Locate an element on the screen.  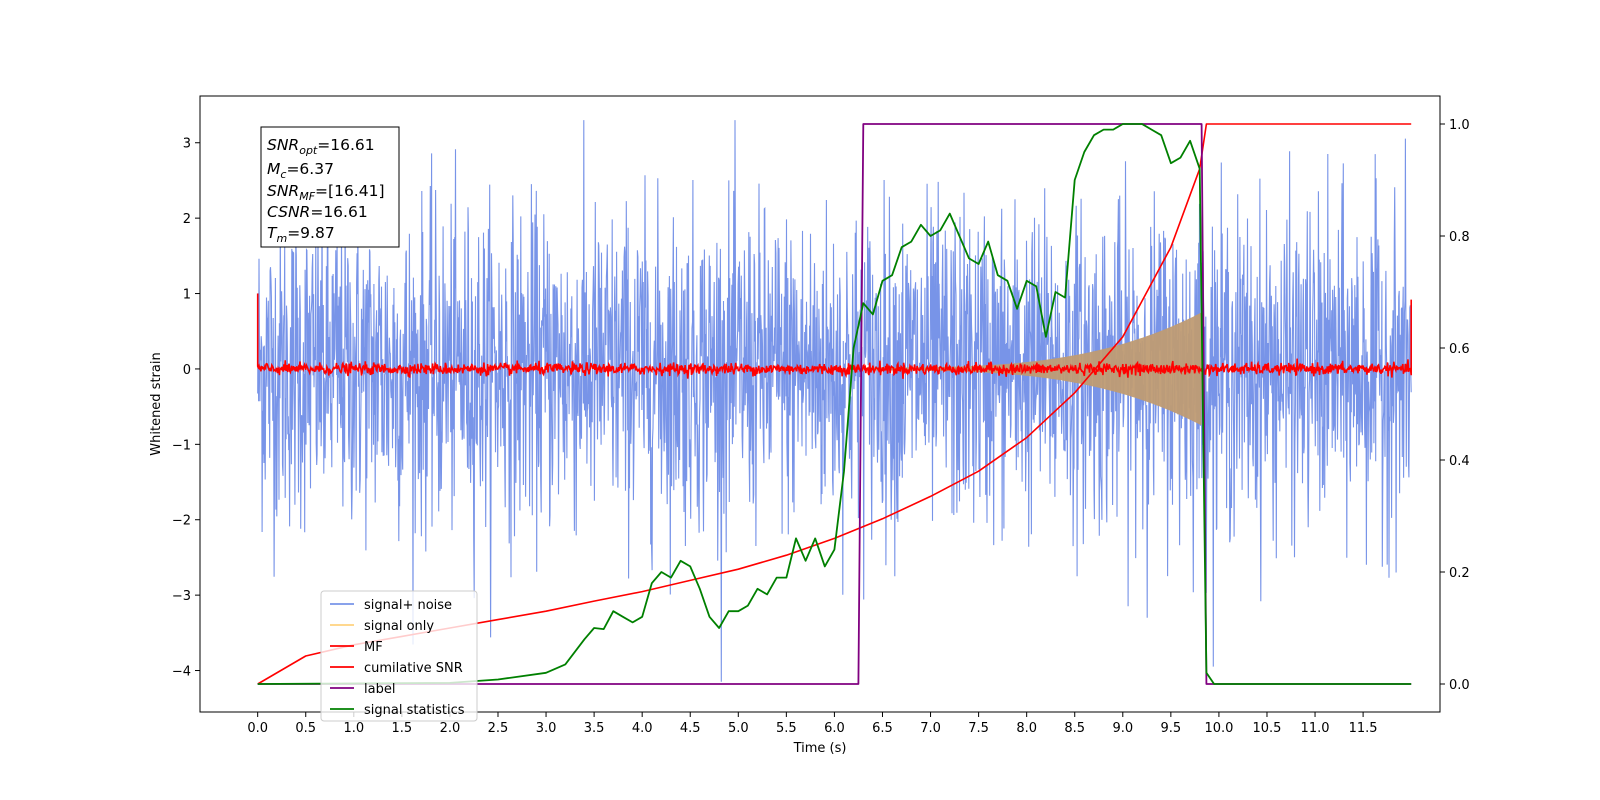
y-axis-right: 1.0 0.8 0.6 0.4 0.2 0.0 is located at coordinates (1455, 405).